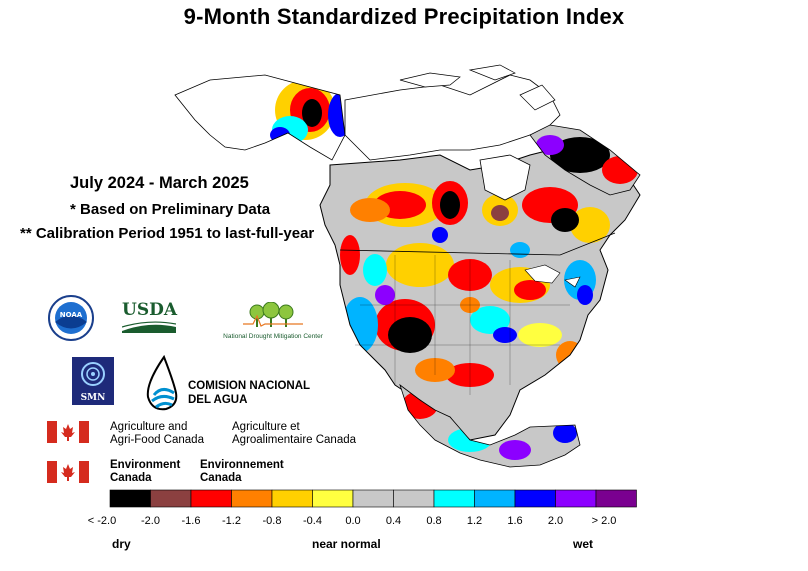 The width and height of the screenshot is (808, 571). I want to click on ndmc-label: National Drought Mitigation Center, so click(273, 336).